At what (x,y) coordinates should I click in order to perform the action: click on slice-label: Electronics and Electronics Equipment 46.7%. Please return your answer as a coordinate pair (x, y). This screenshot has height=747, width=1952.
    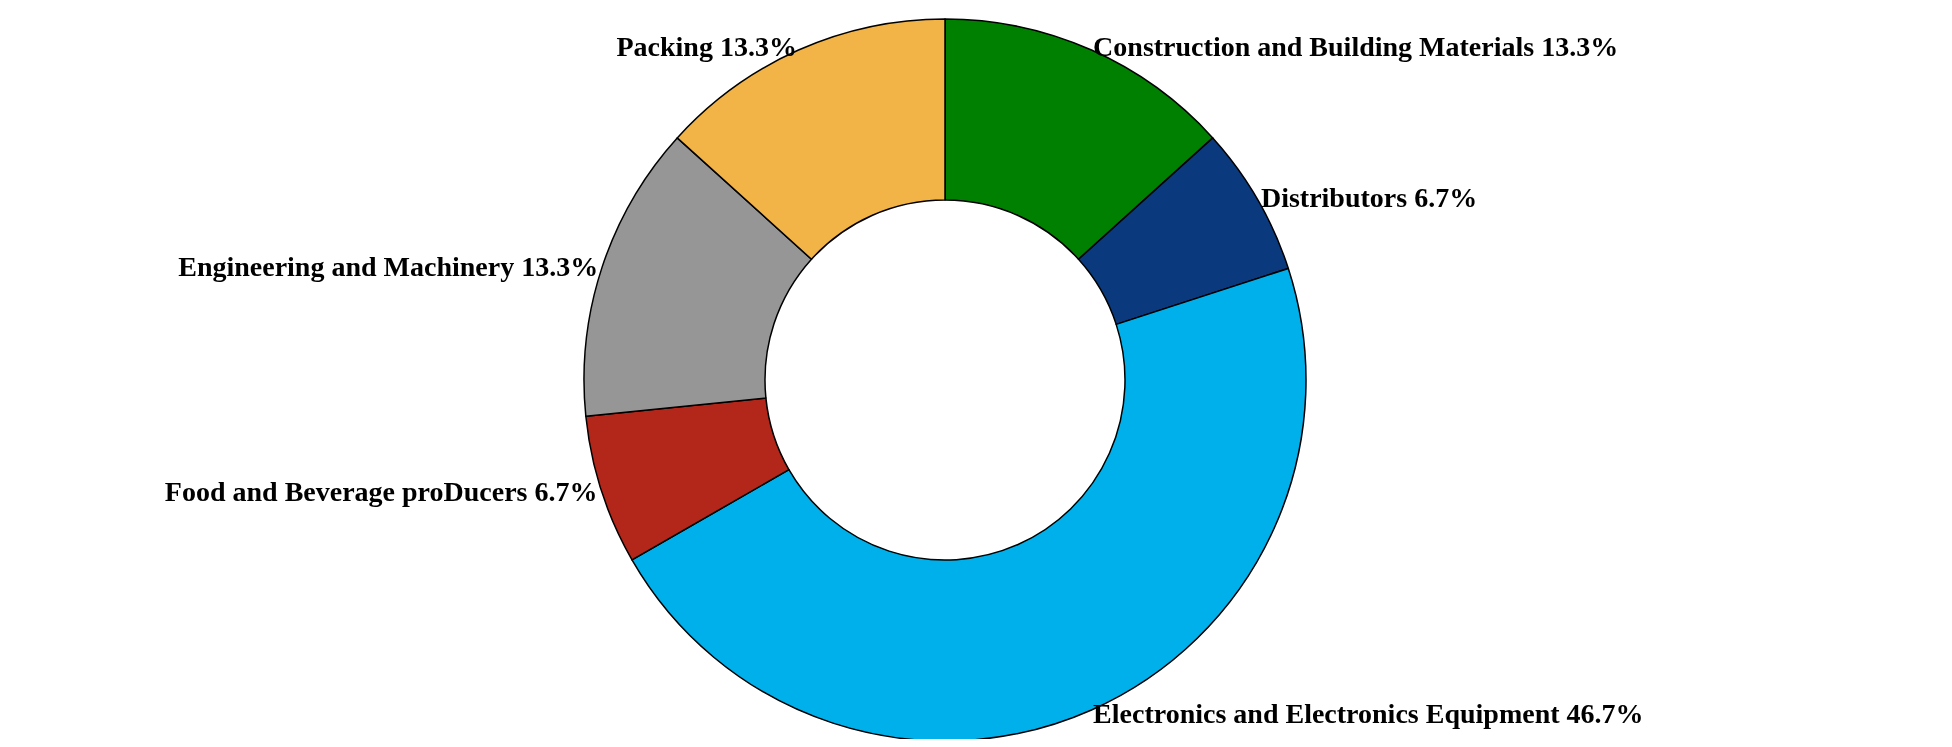
    Looking at the image, I should click on (1368, 714).